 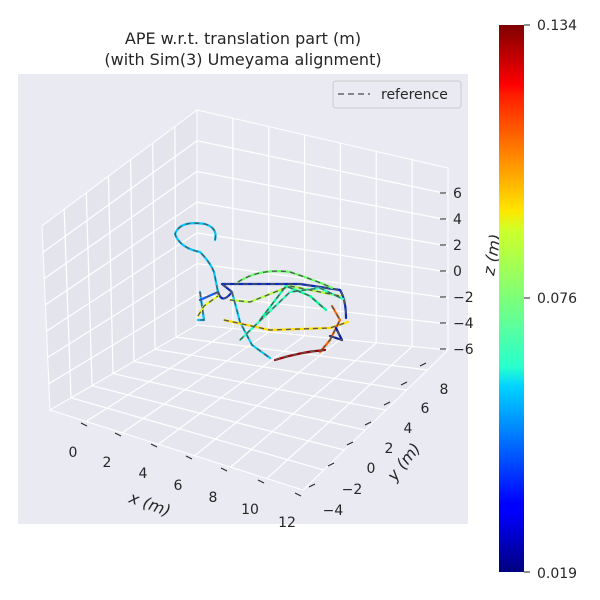 What do you see at coordinates (557, 26) in the screenshot?
I see `colorbar-label-max: 0.134` at bounding box center [557, 26].